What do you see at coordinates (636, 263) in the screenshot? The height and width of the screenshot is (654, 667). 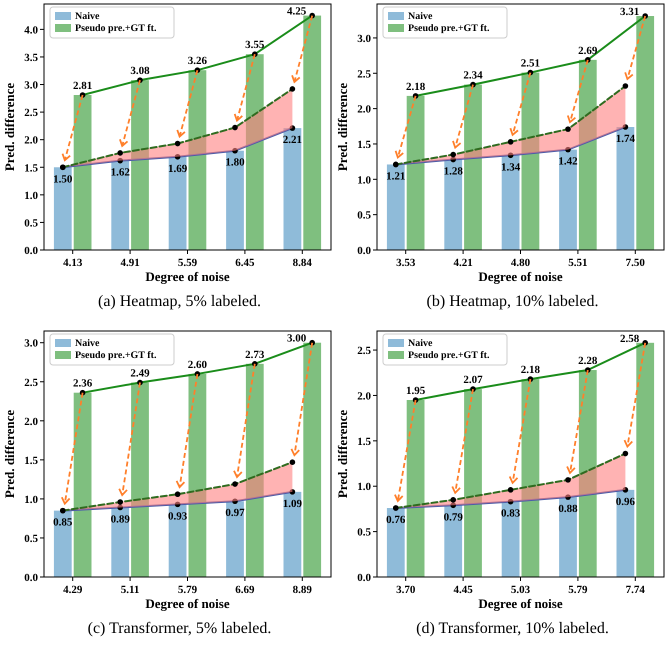 I see `x-tick-label: 7.50` at bounding box center [636, 263].